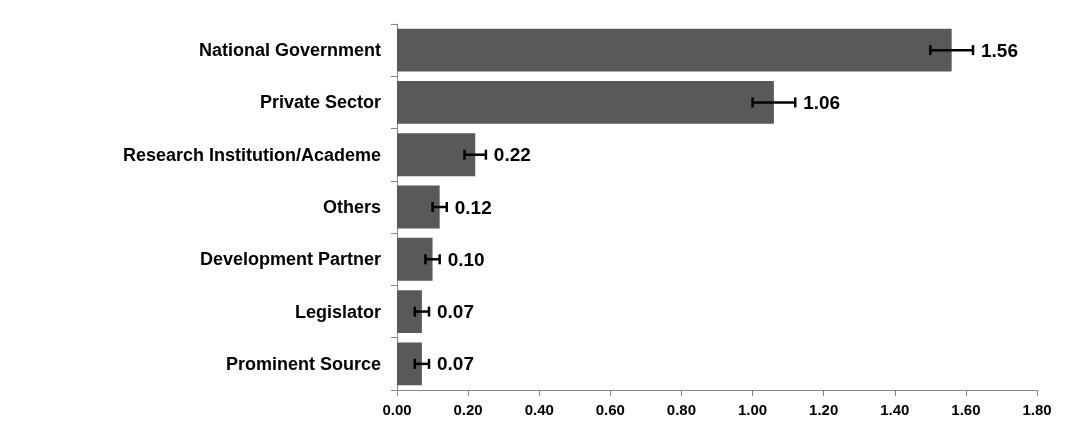 The width and height of the screenshot is (1067, 440). Describe the element at coordinates (999, 50) in the screenshot. I see `data-label: 1.56` at that location.